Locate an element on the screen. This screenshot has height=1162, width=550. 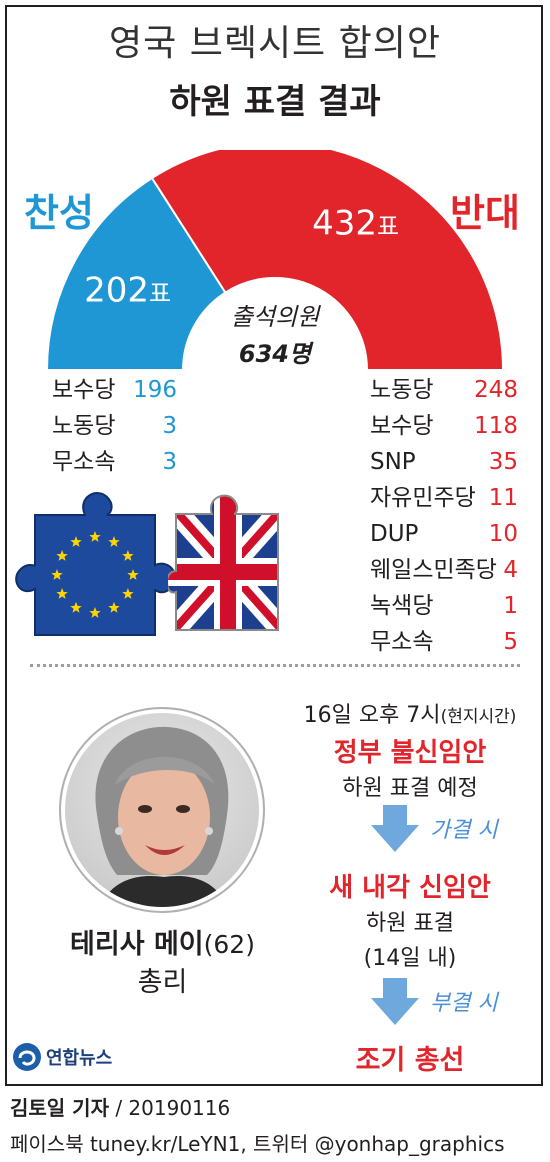
no-party-name: 녹색당 is located at coordinates (402, 606).